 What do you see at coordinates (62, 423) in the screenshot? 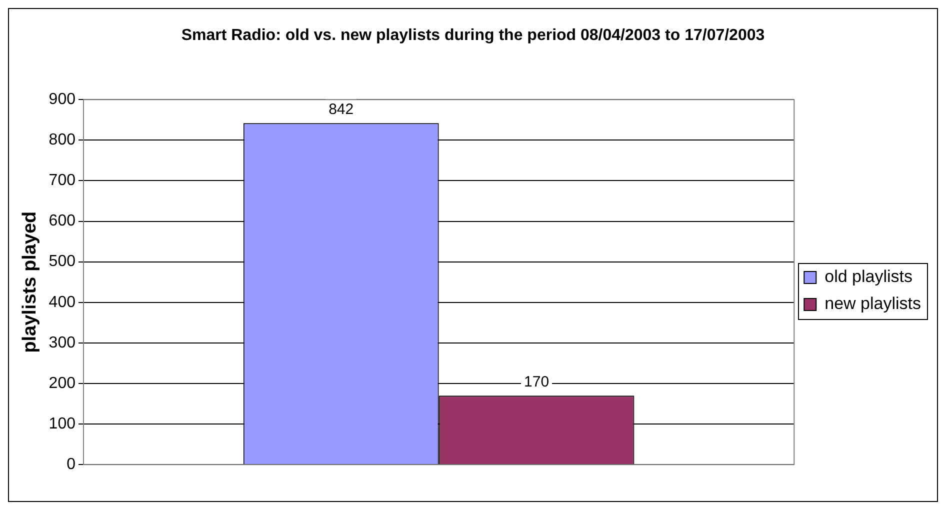
I see `y-tick-label: 100` at bounding box center [62, 423].